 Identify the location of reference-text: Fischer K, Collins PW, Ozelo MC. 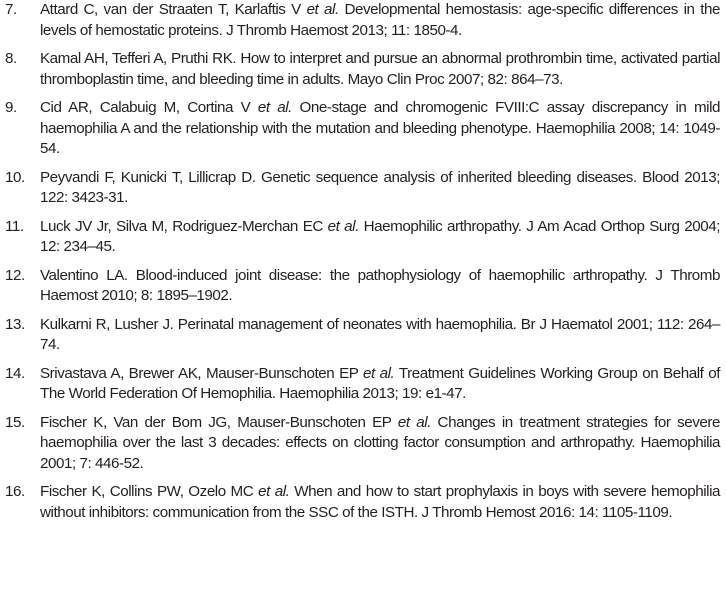
(149, 491).